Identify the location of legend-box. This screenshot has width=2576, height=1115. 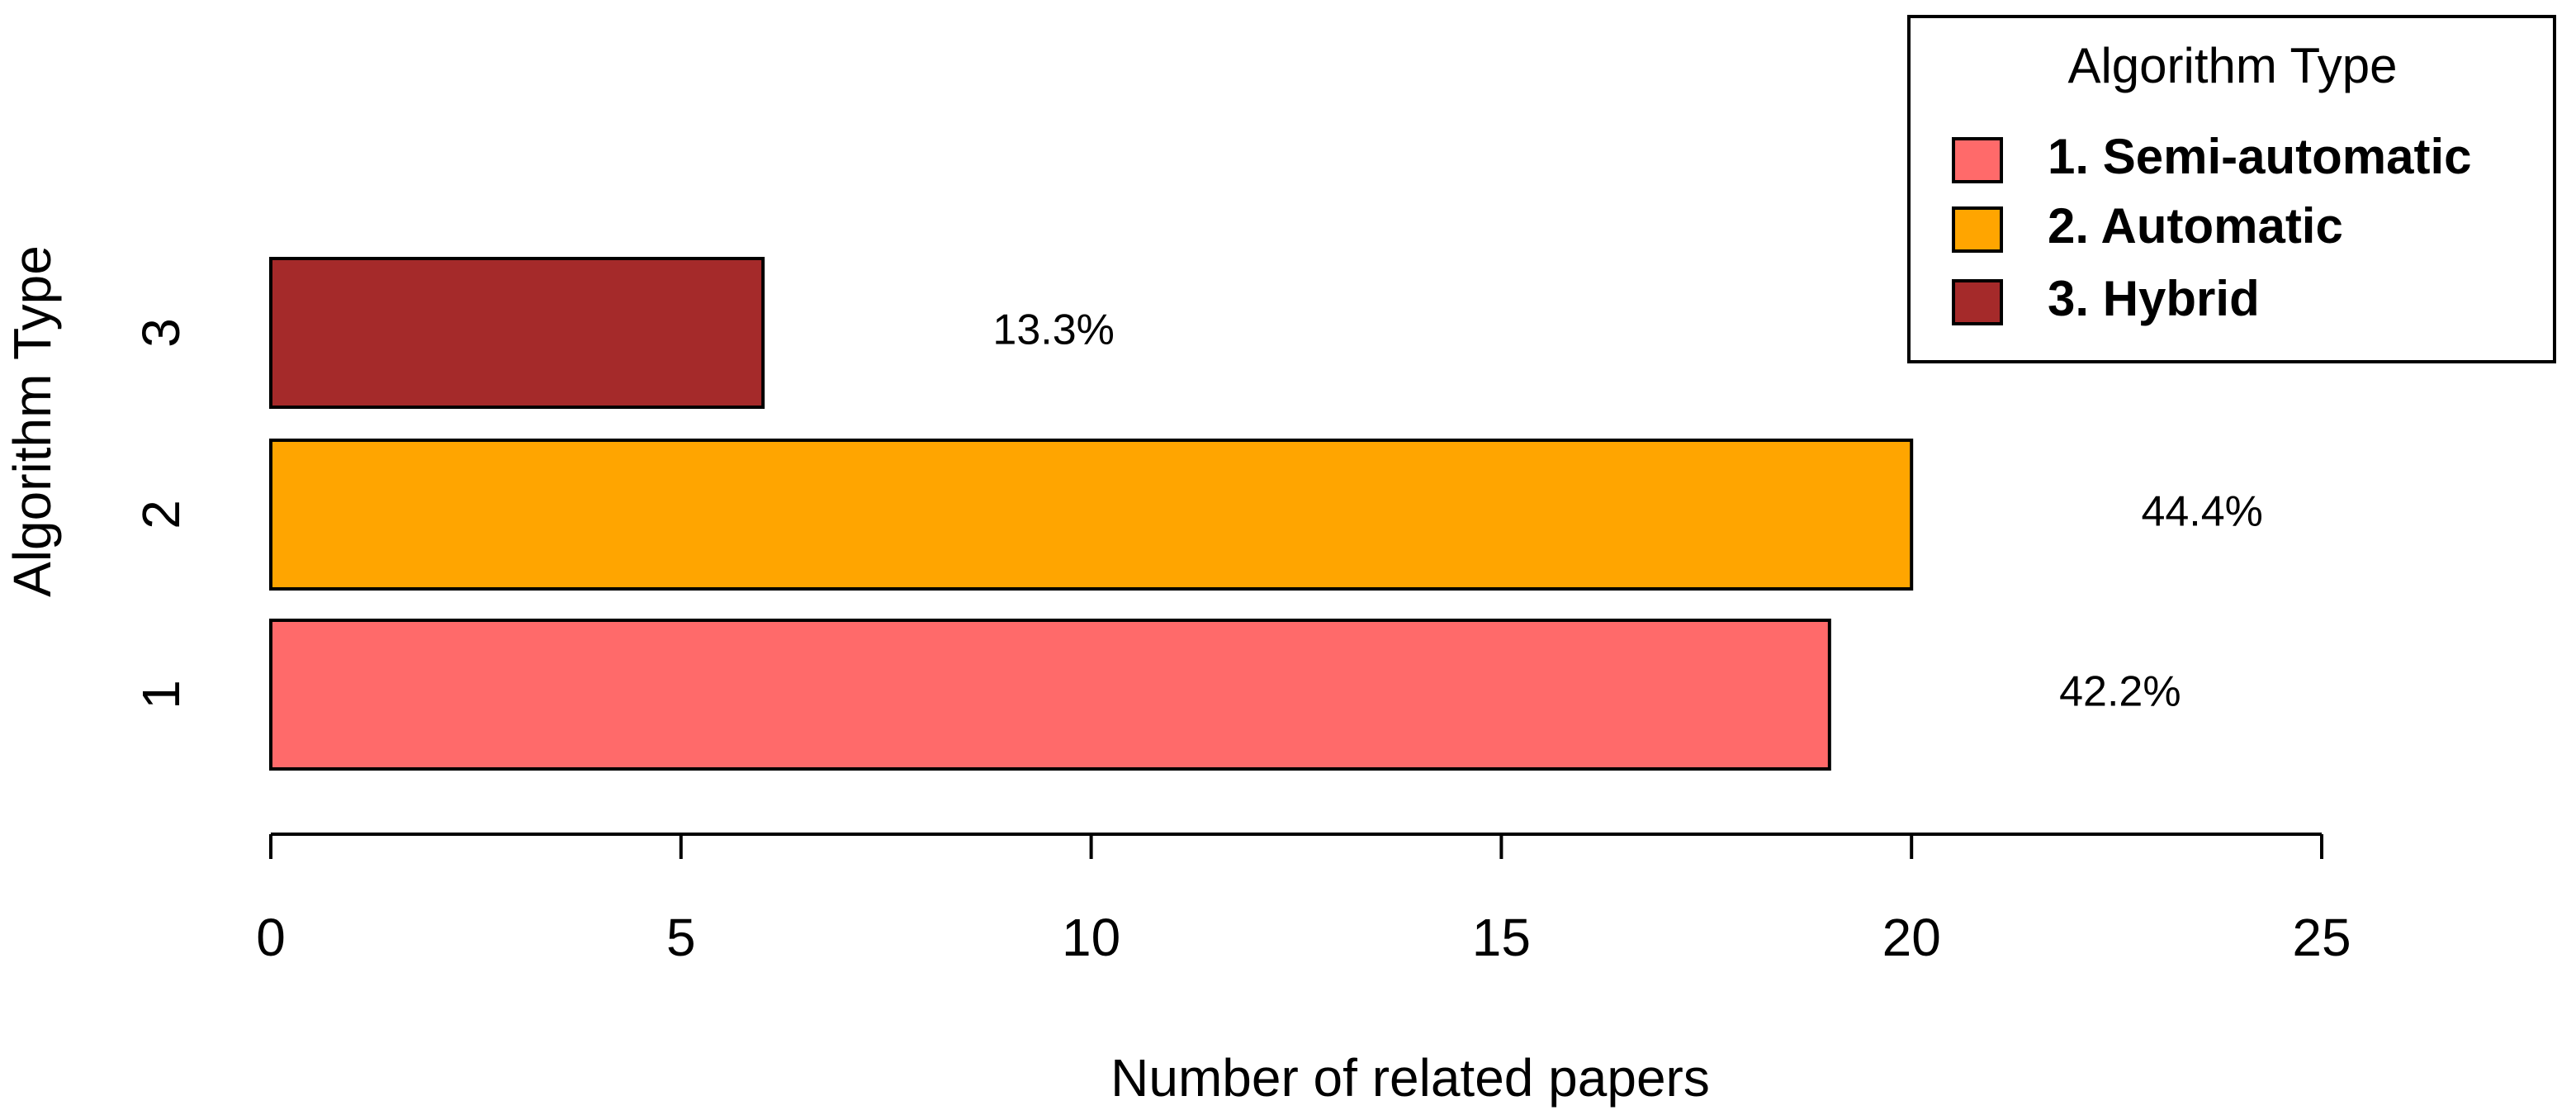
(2231, 189).